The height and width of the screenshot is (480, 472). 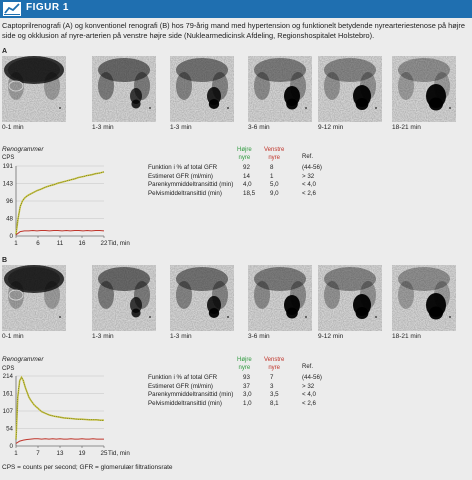 I want to click on x-tick-label: 25, so click(x=104, y=453).